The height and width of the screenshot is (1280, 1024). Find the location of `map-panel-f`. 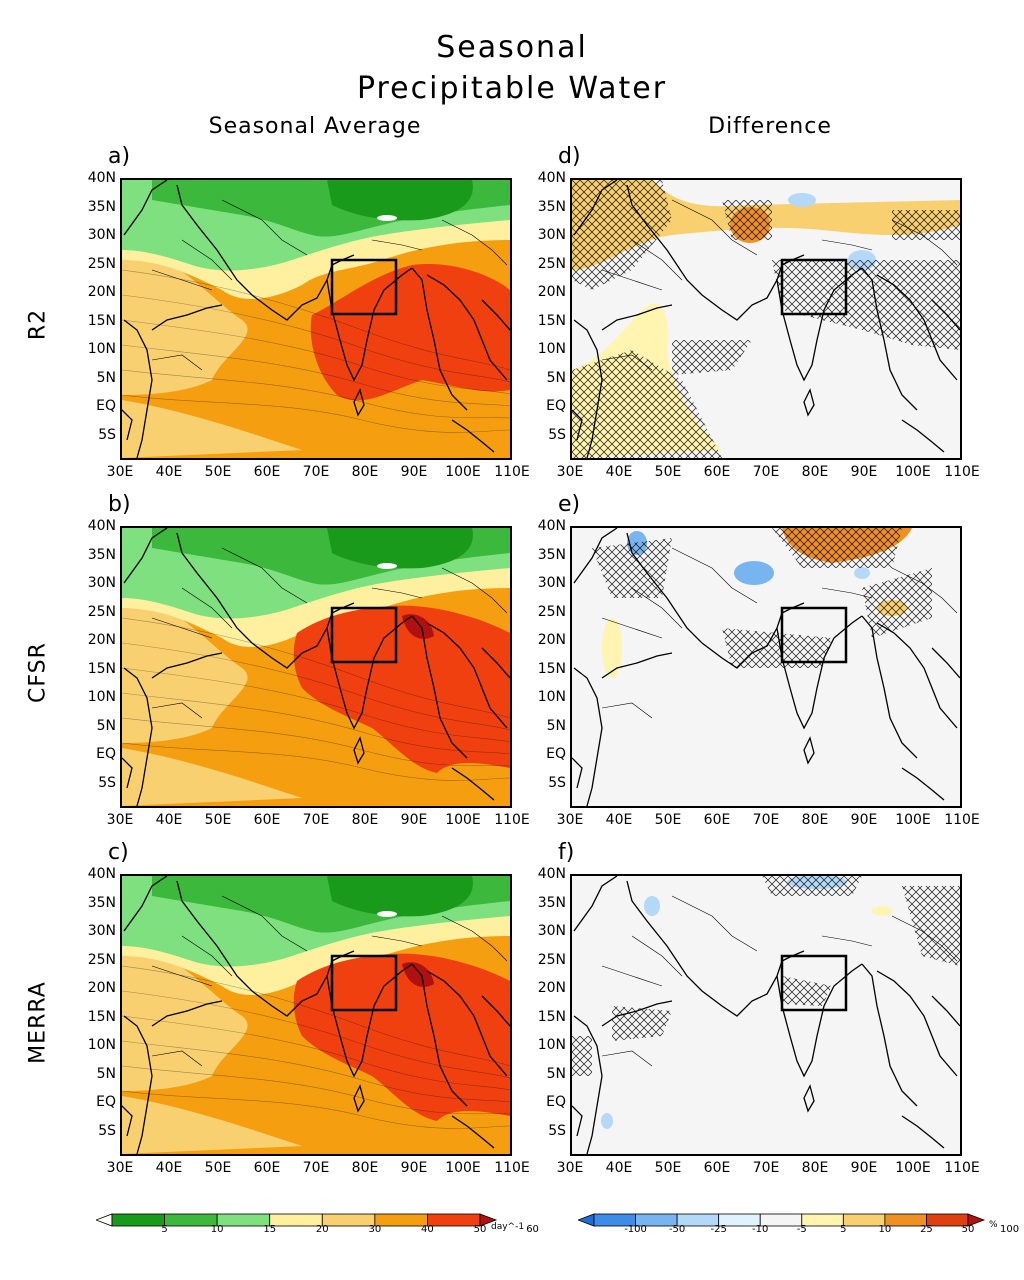

map-panel-f is located at coordinates (766, 1015).